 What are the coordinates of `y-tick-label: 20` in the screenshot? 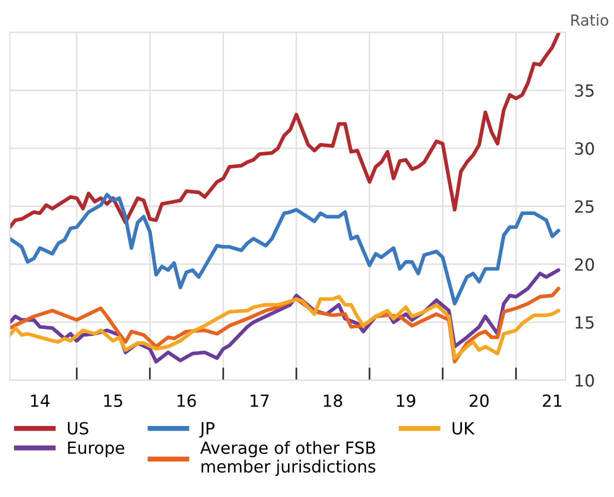 It's located at (584, 264).